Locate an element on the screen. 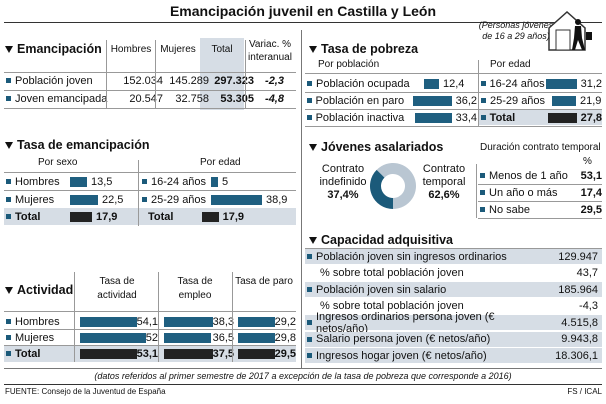 The height and width of the screenshot is (404, 606). capacidad-row: Población joven sin salario 185.964 is located at coordinates (453, 289).